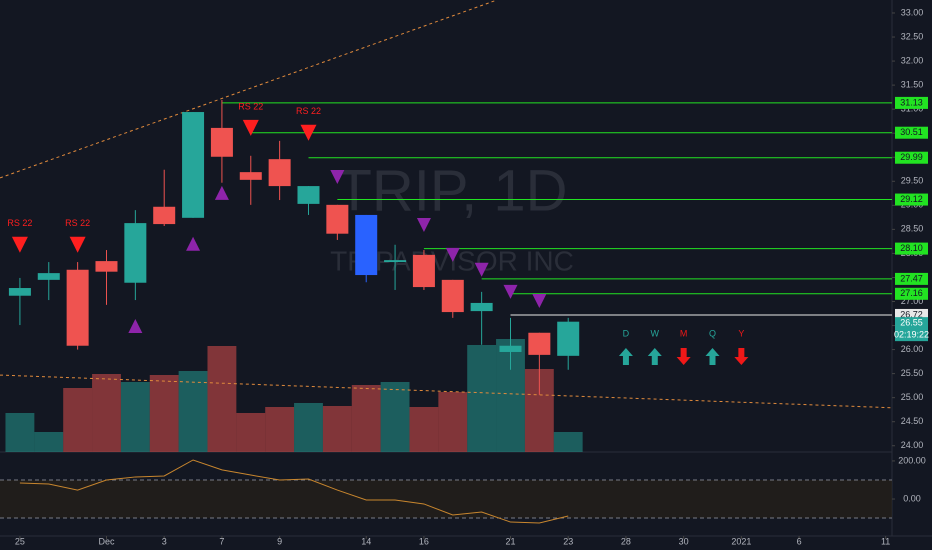  I want to click on signal-label: W, so click(655, 333).